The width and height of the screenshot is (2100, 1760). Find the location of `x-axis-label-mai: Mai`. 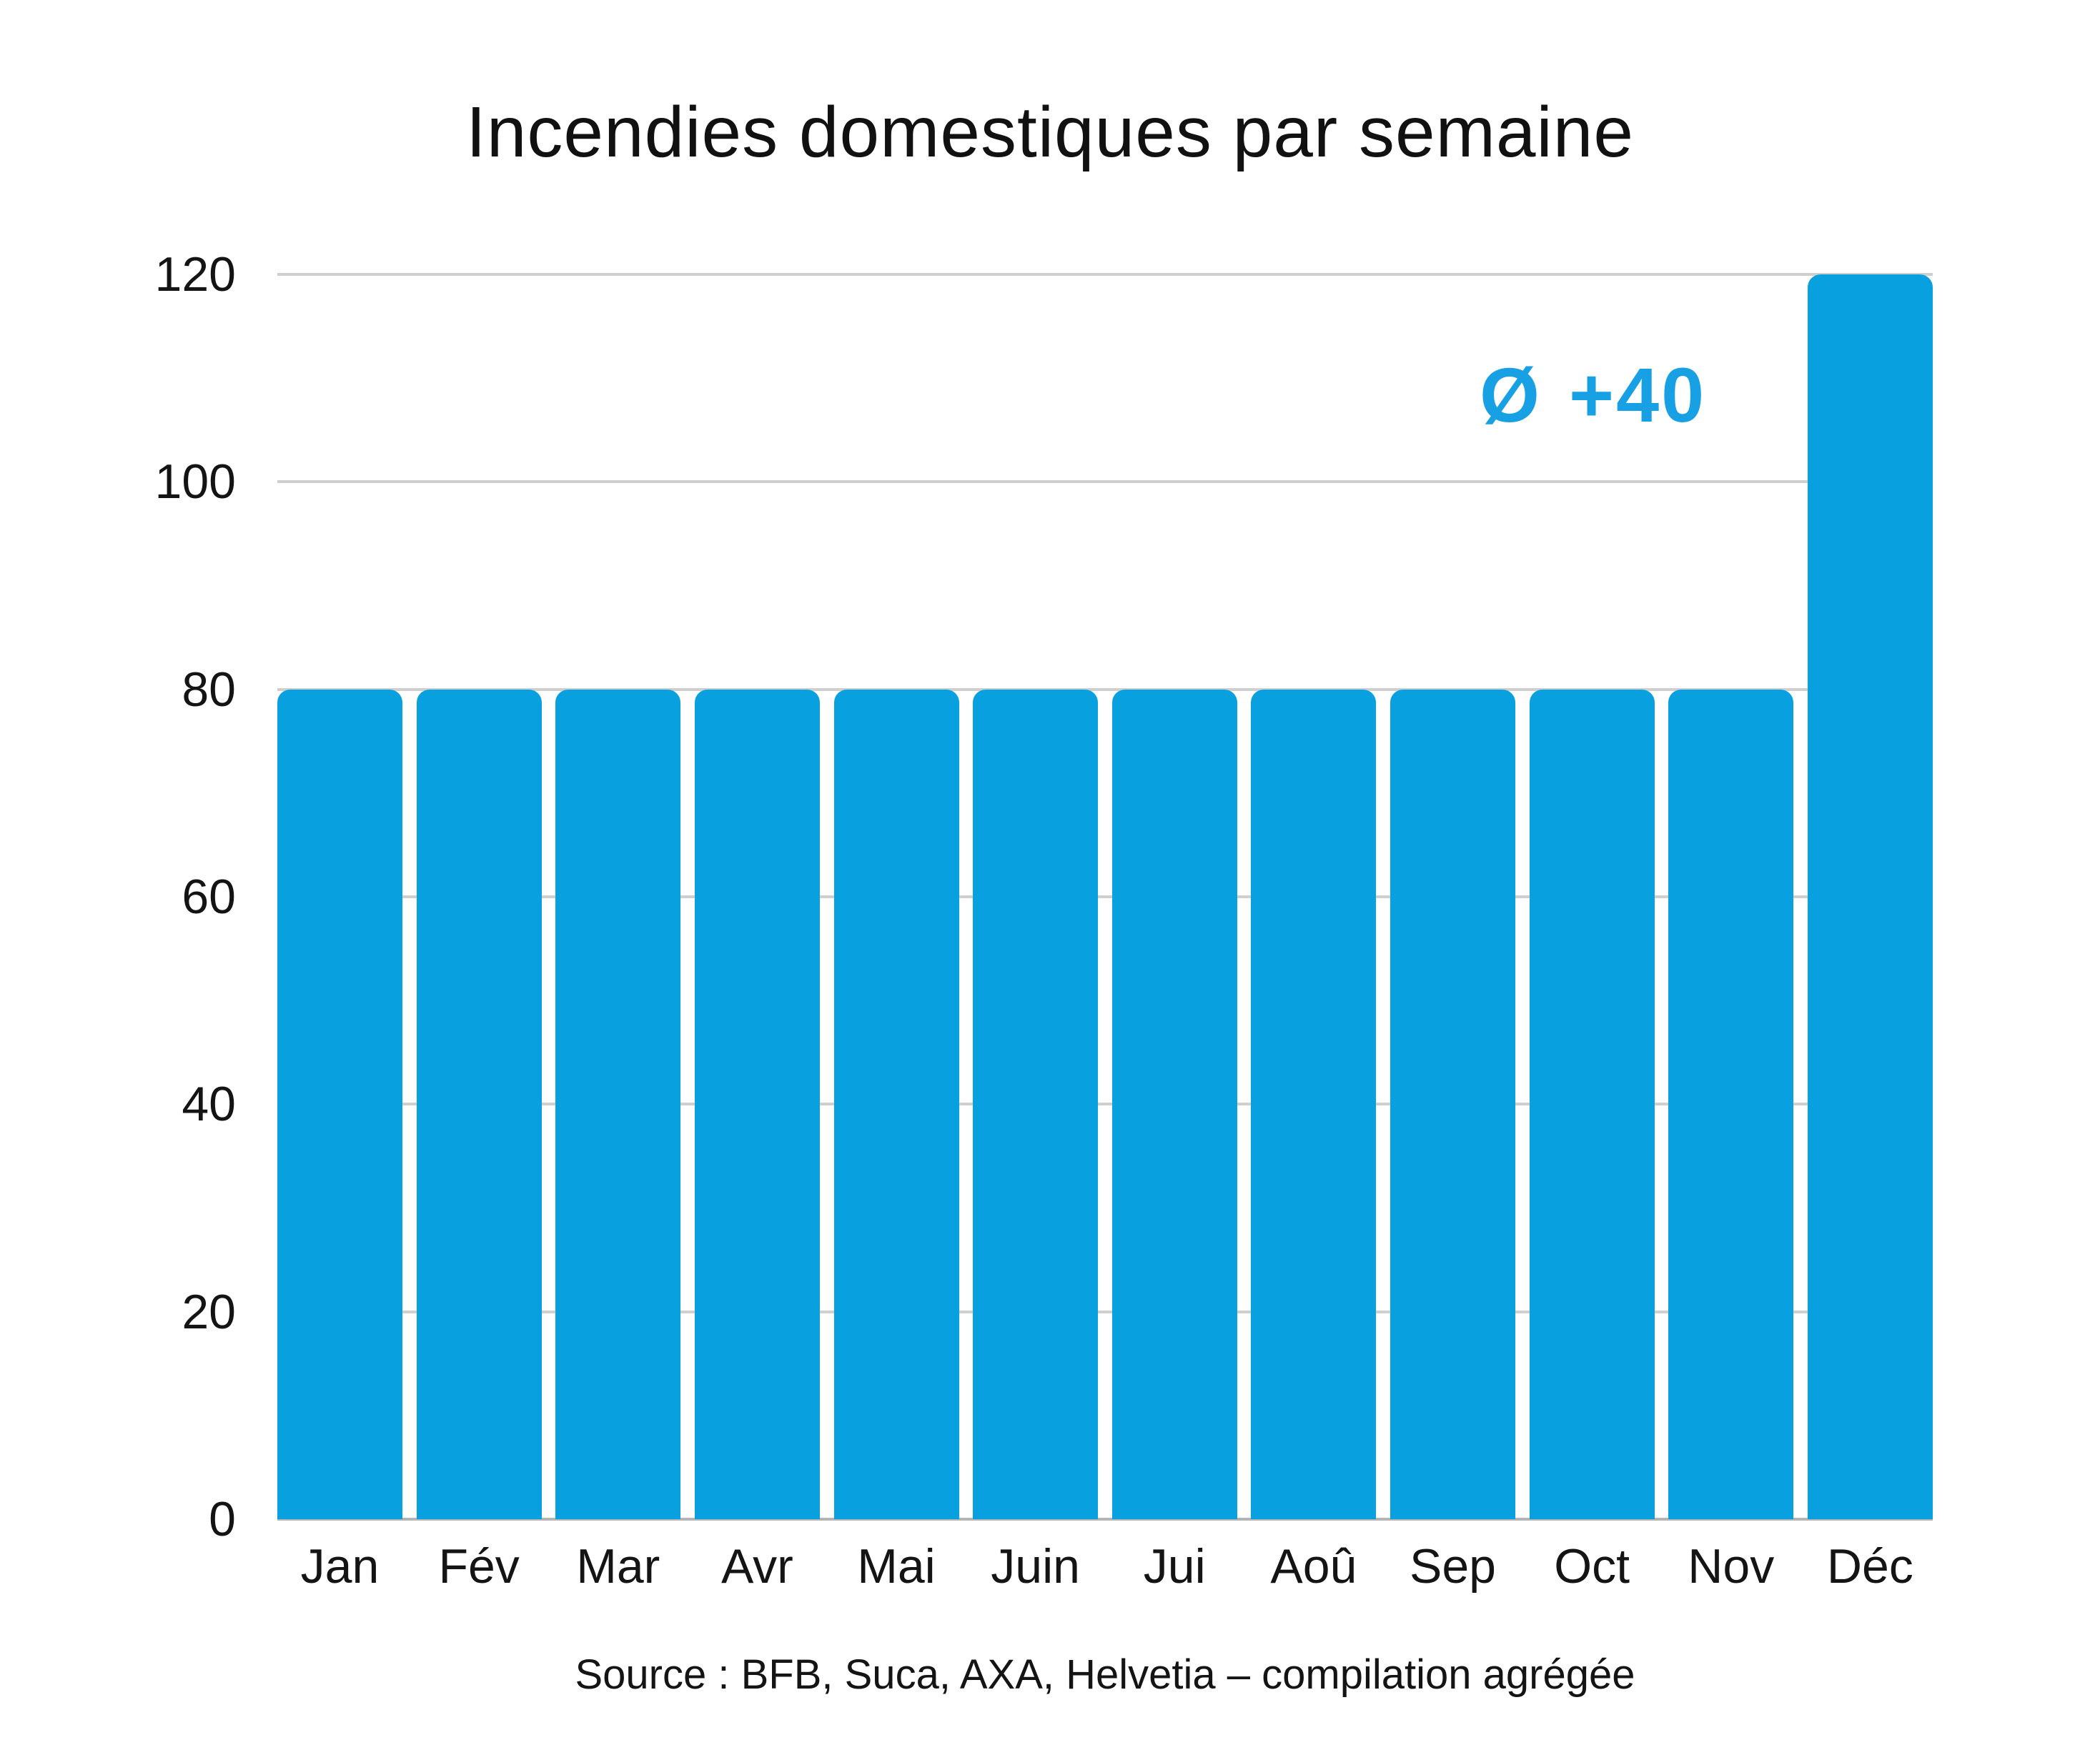

x-axis-label-mai: Mai is located at coordinates (896, 1566).